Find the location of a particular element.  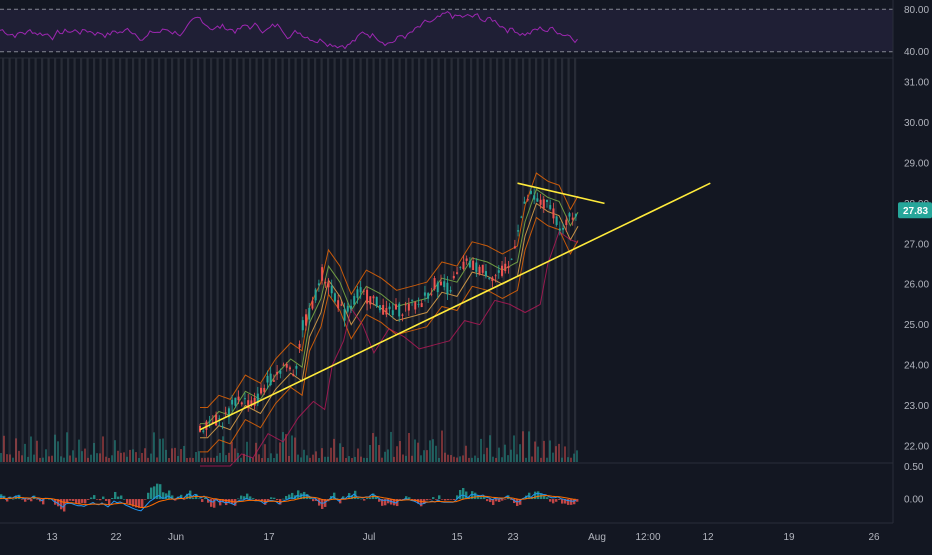

descending-trendline is located at coordinates (561, 193).